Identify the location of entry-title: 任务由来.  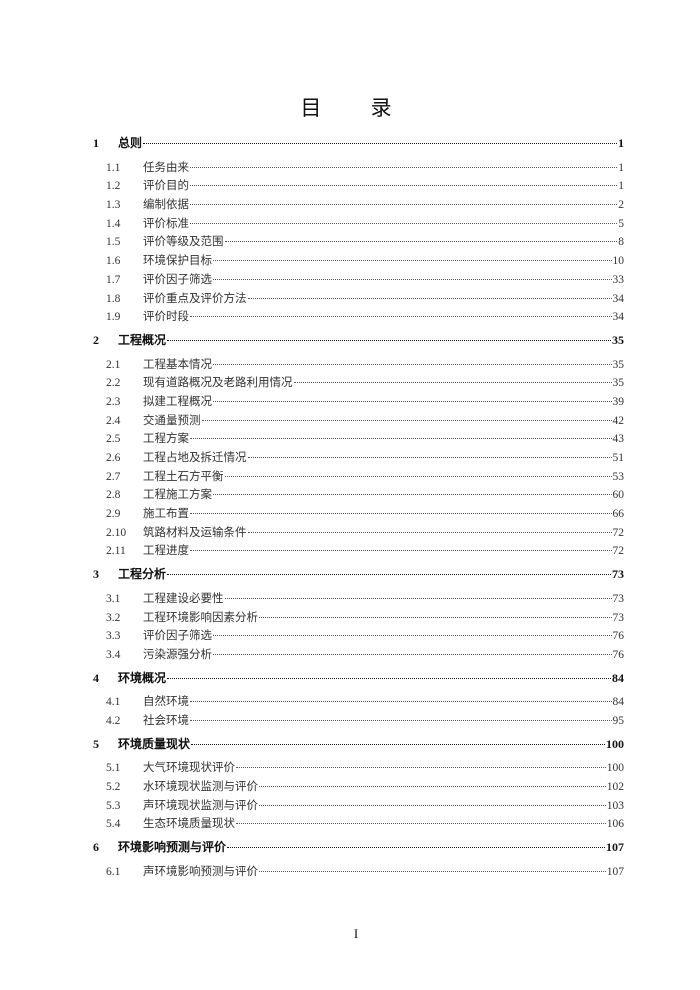
(166, 167).